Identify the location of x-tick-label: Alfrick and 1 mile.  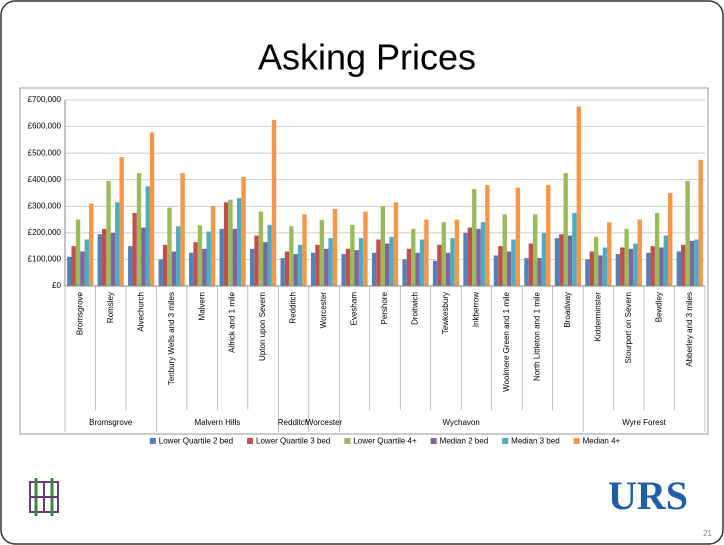
(232, 321).